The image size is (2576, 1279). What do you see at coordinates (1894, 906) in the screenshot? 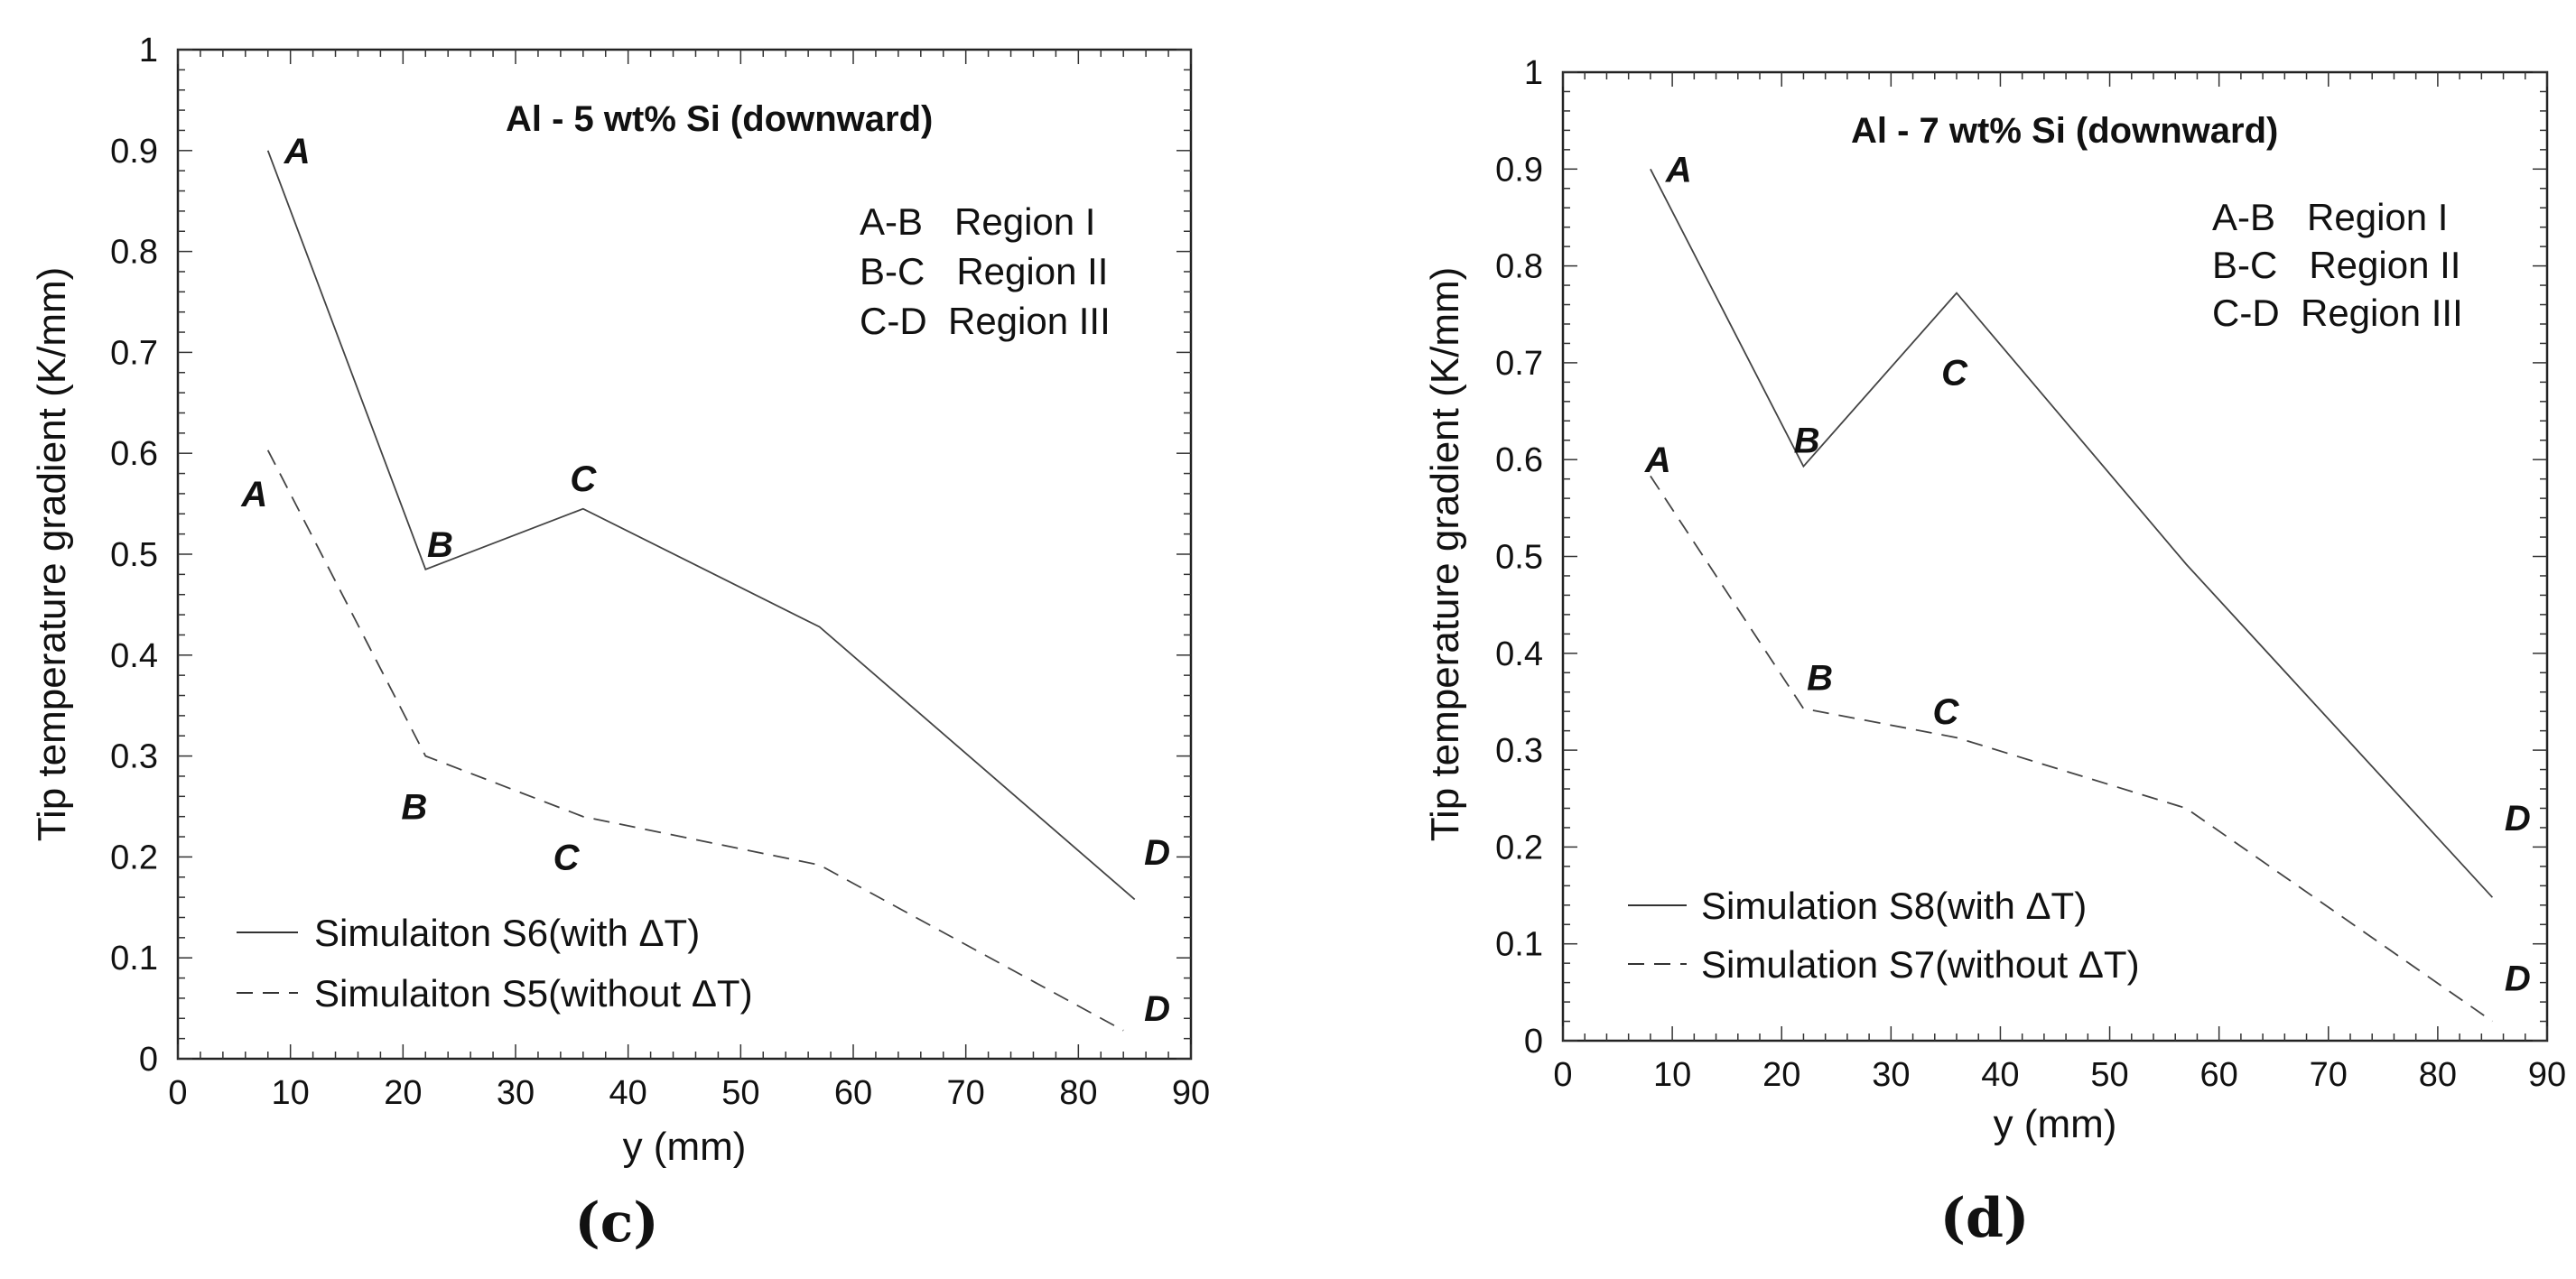
I see `legend-label: Simulation S8(with ΔT)` at bounding box center [1894, 906].